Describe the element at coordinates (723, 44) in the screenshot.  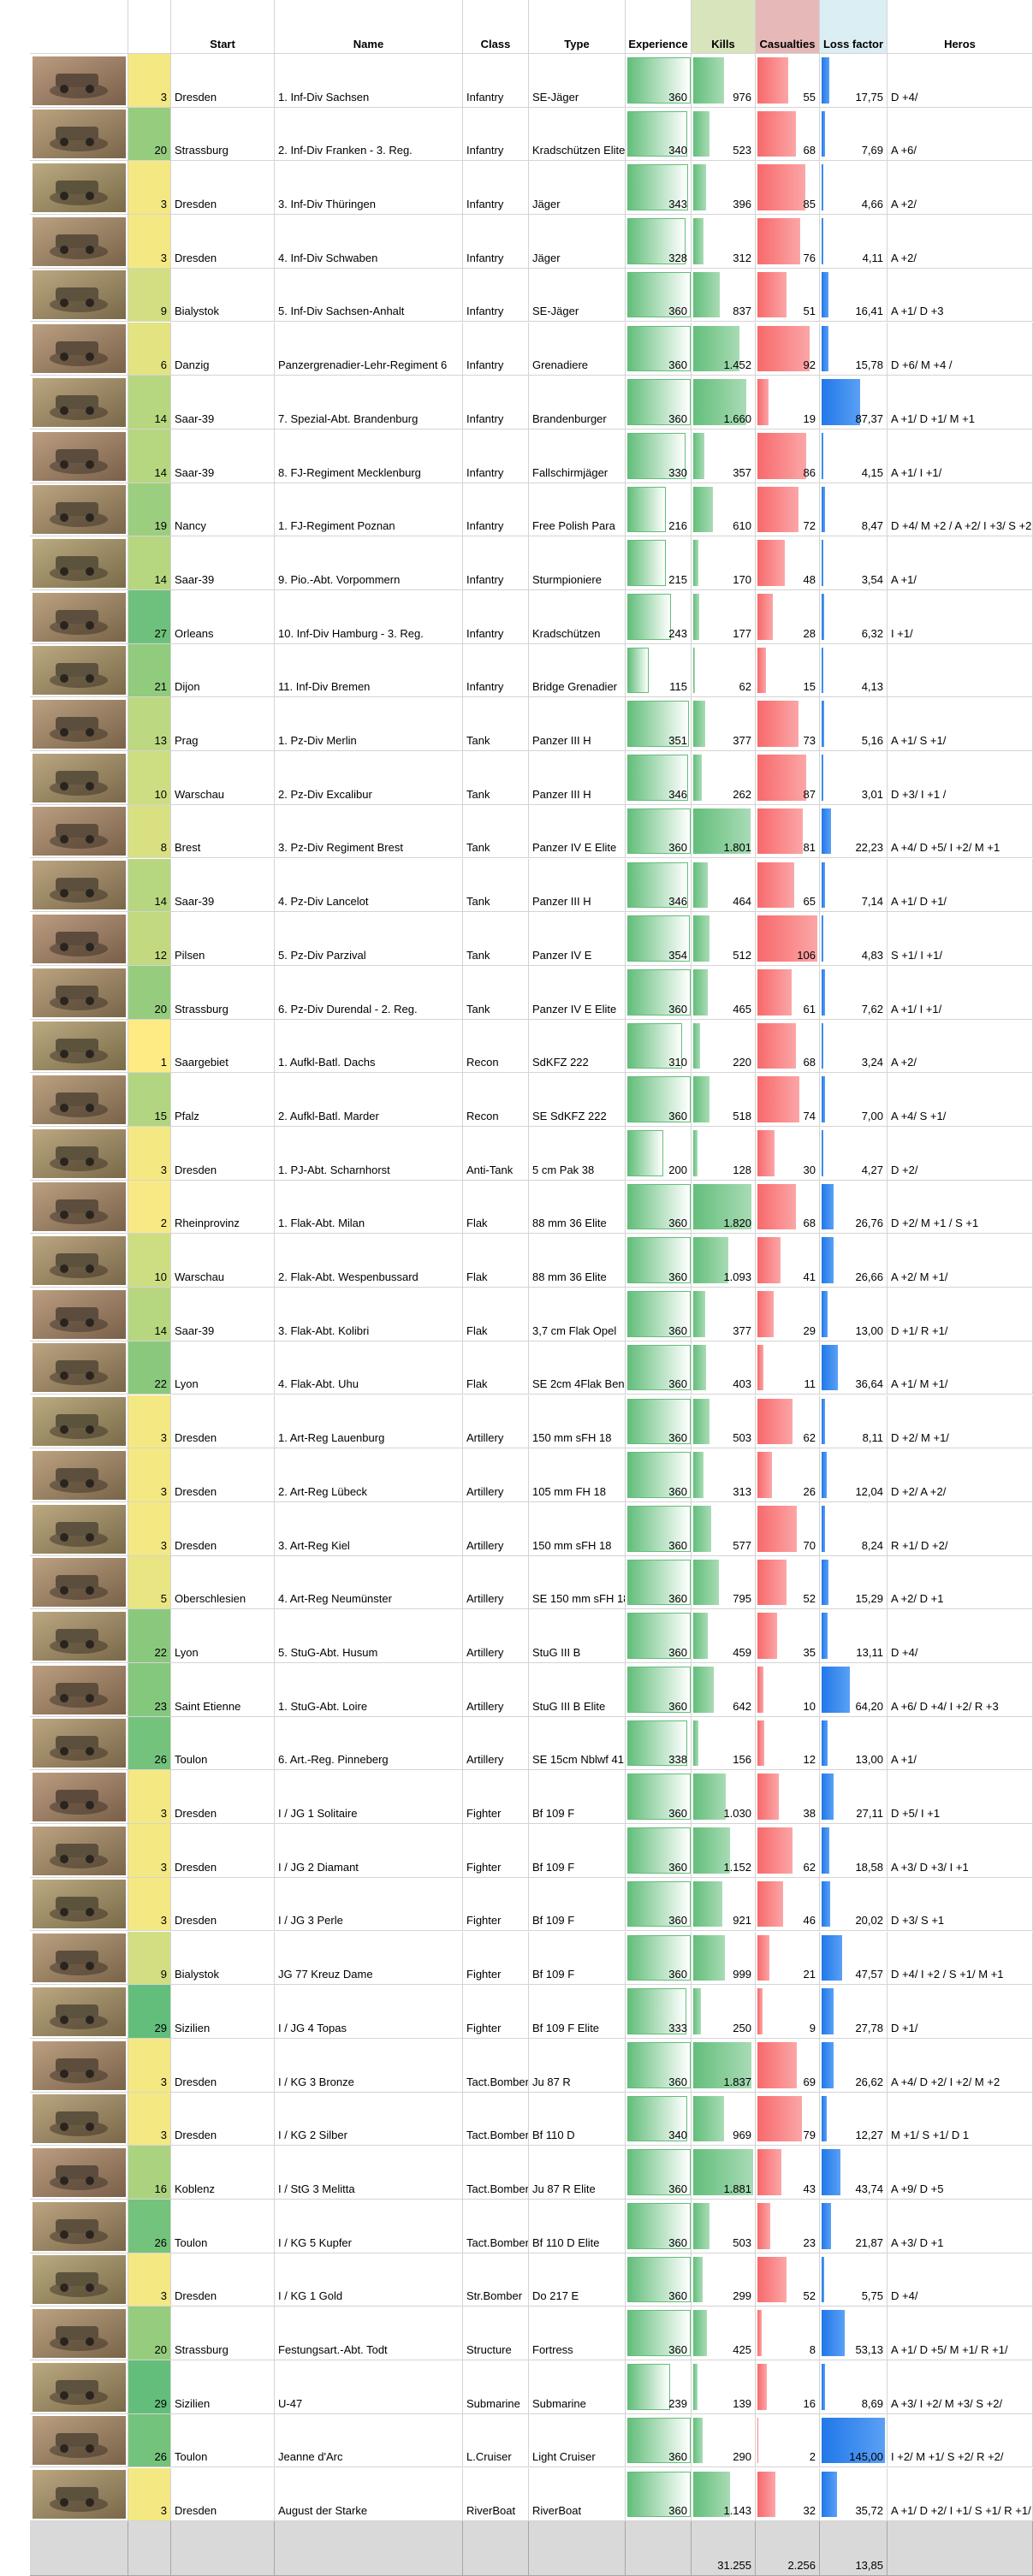
I see `cell-text: Kills` at that location.